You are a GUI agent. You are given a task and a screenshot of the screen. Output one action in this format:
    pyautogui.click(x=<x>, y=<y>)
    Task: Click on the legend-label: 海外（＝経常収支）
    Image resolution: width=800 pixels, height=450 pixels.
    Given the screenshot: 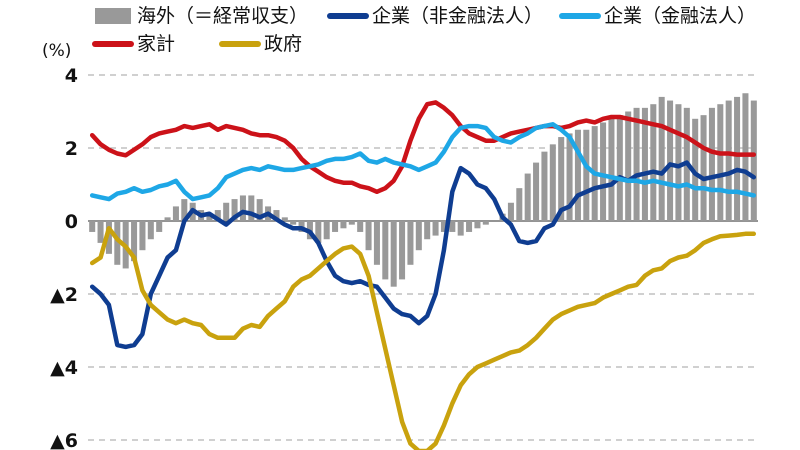 What is the action you would take?
    pyautogui.click(x=222, y=16)
    